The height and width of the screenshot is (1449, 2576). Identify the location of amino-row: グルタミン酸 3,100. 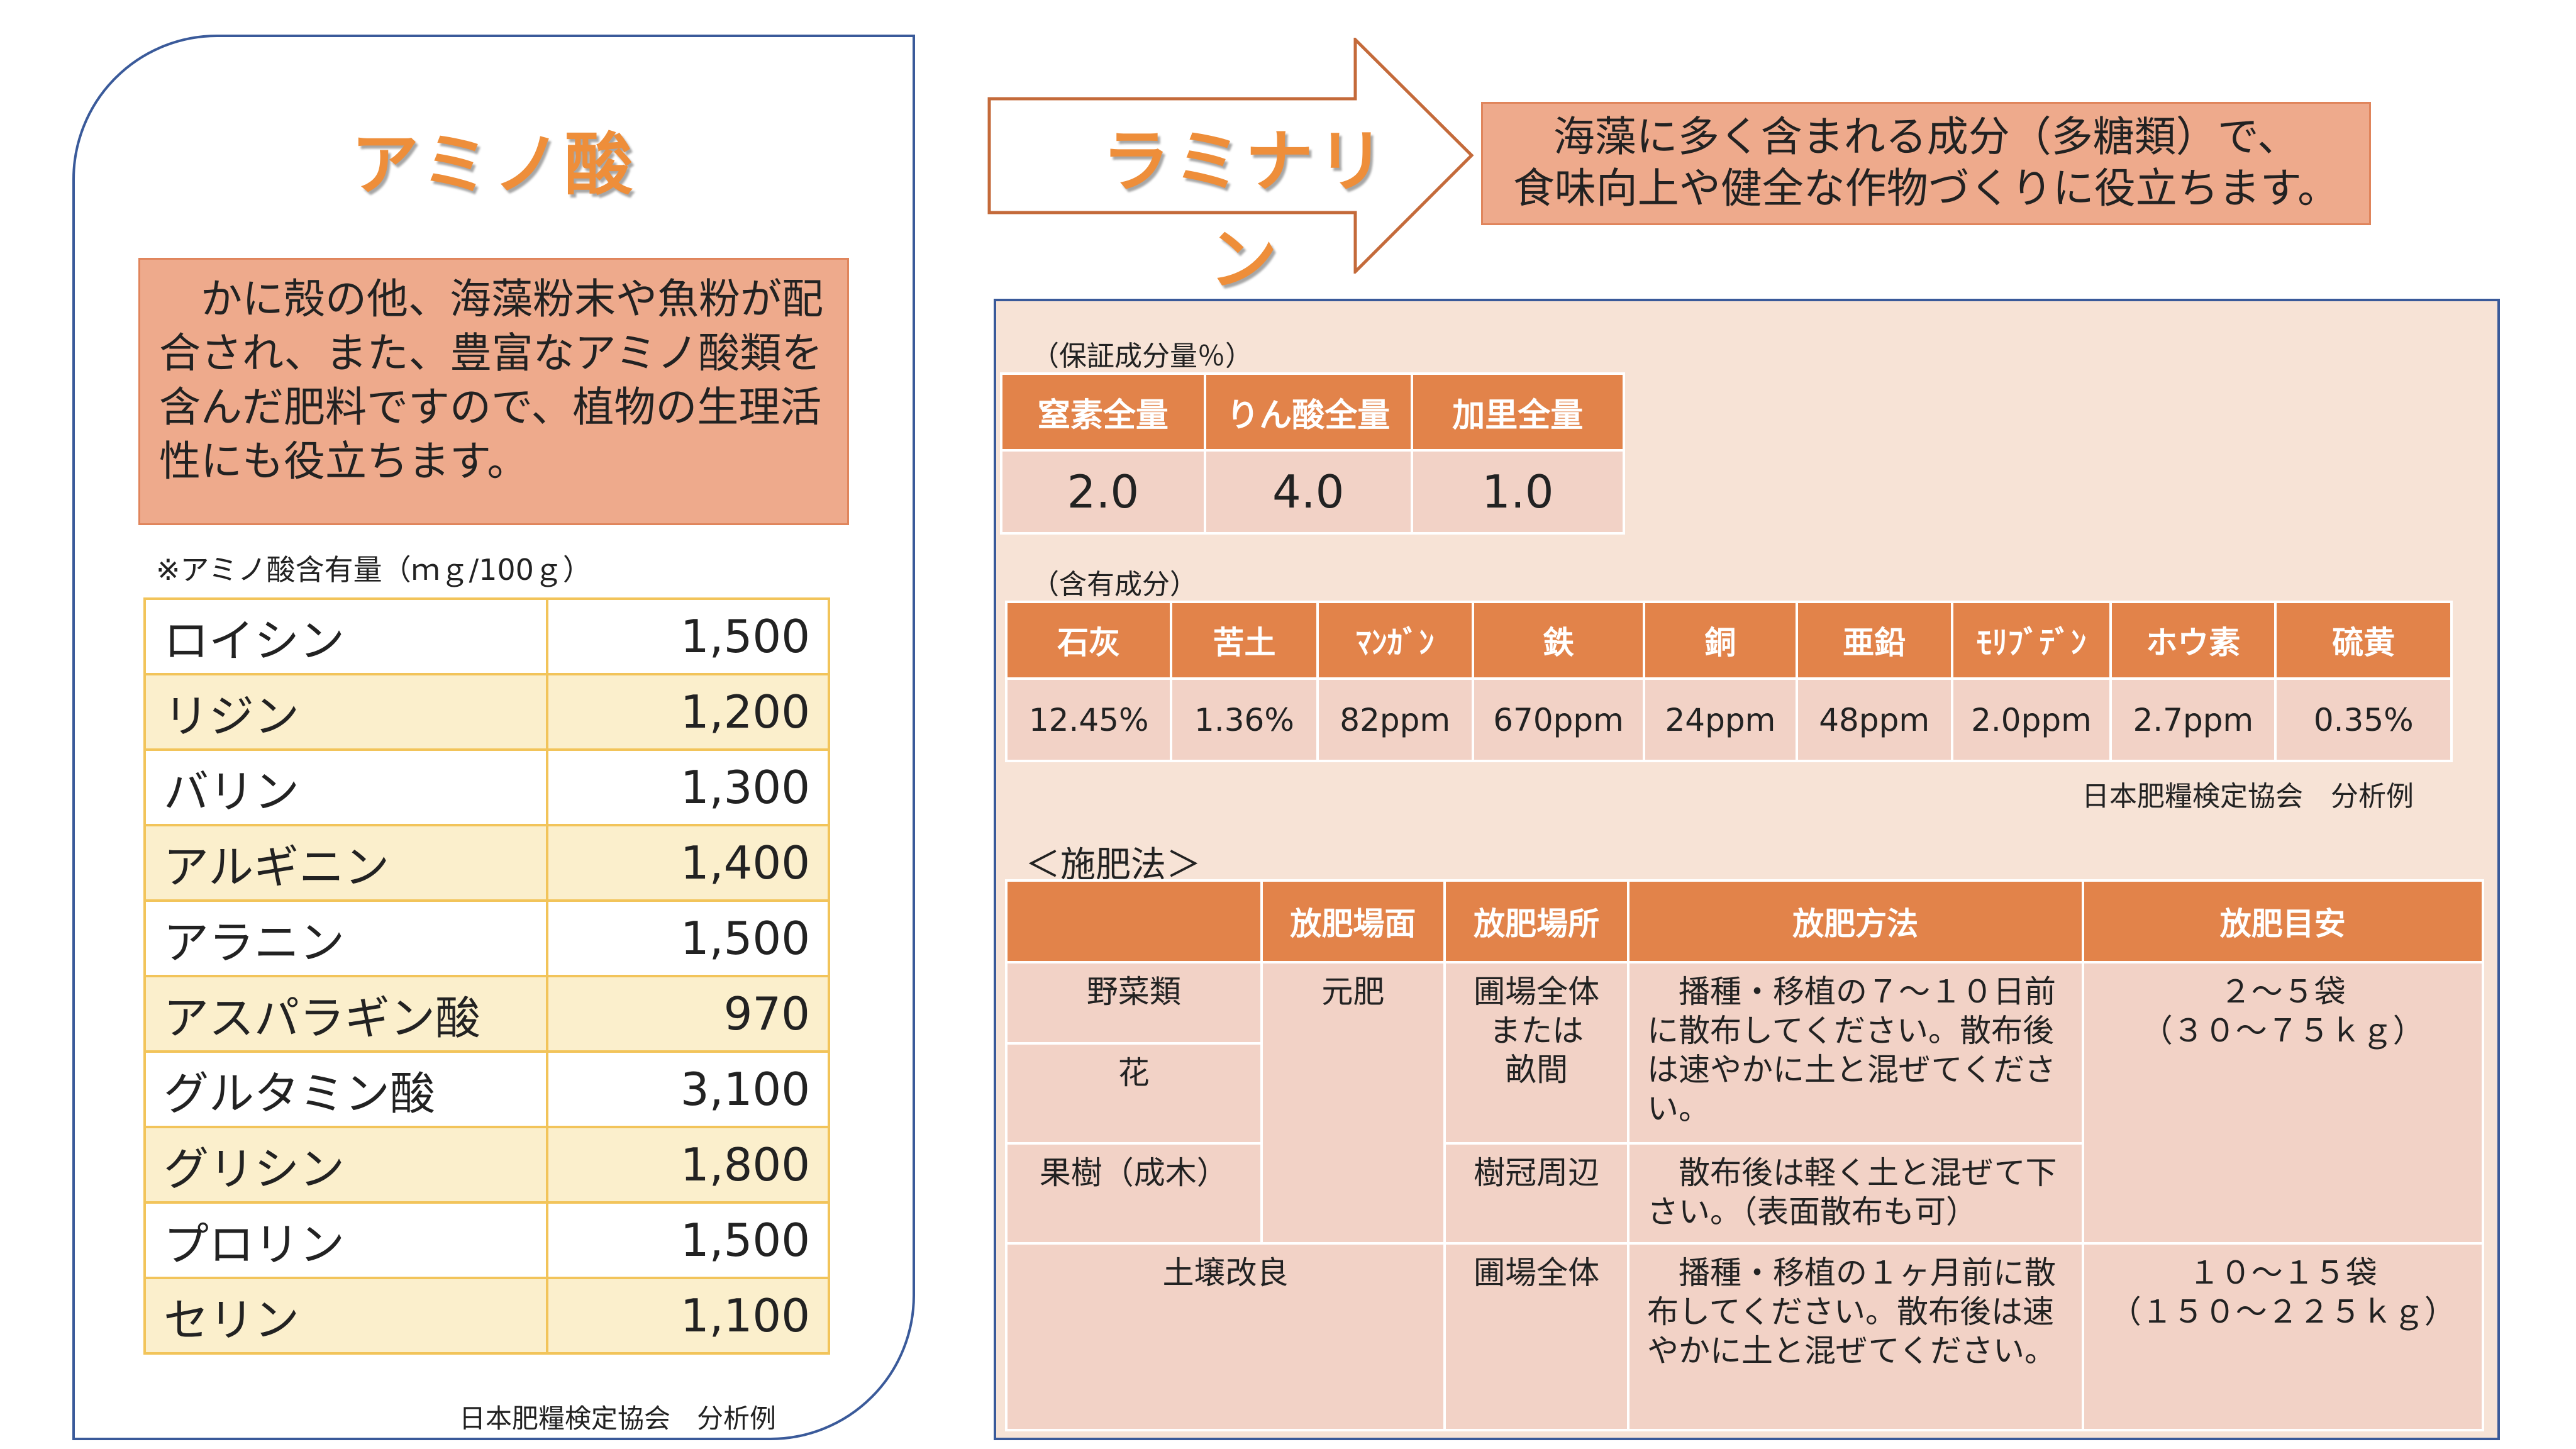
(486, 1089).